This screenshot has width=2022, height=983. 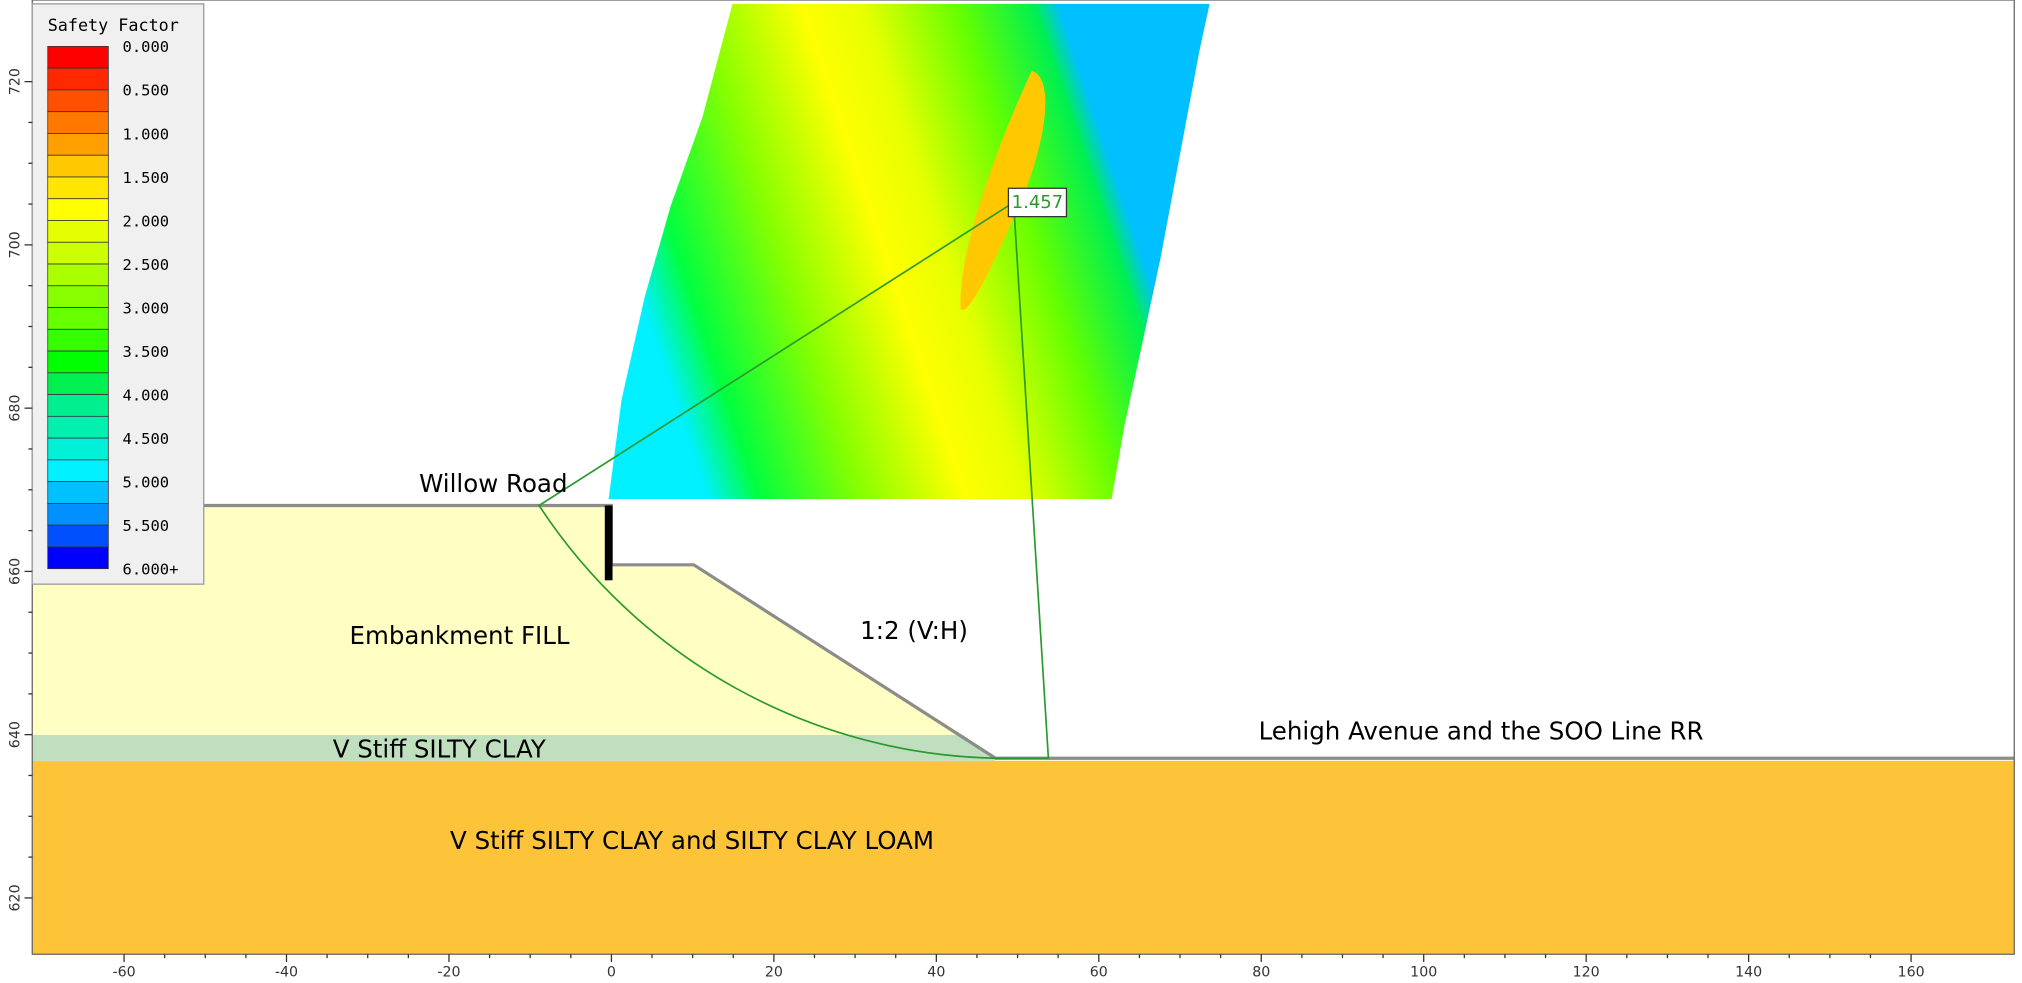 What do you see at coordinates (498, 620) in the screenshot?
I see `embankment-fill` at bounding box center [498, 620].